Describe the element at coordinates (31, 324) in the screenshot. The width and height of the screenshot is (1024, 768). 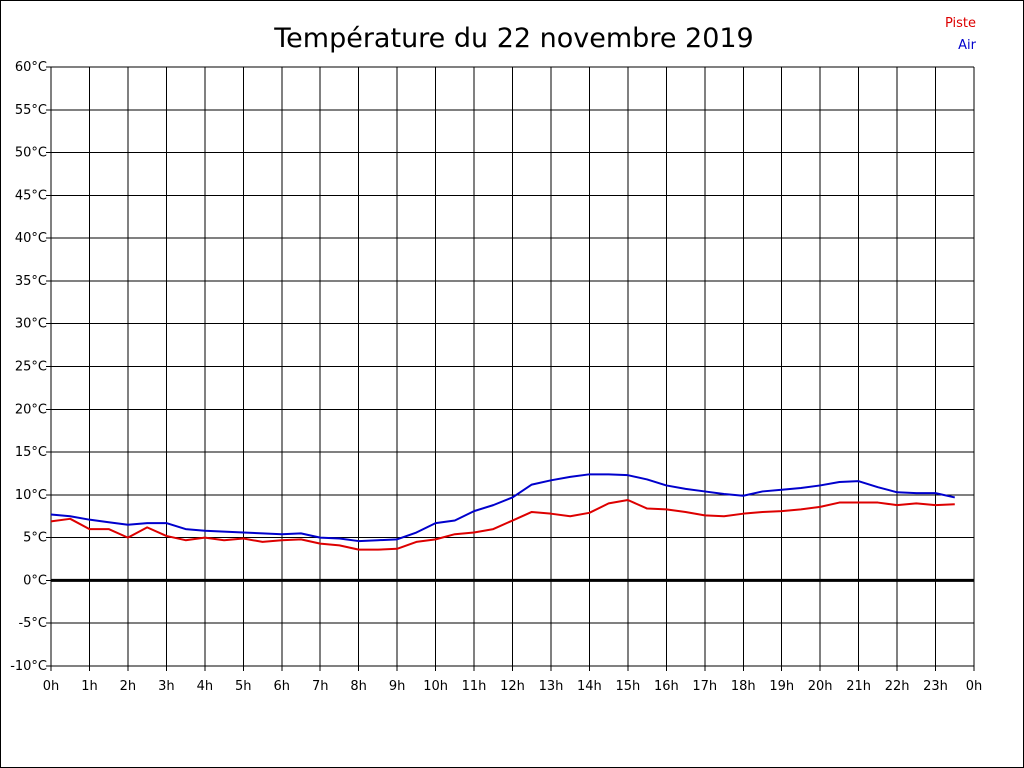
I see `y-tick-label: 30°C` at that location.